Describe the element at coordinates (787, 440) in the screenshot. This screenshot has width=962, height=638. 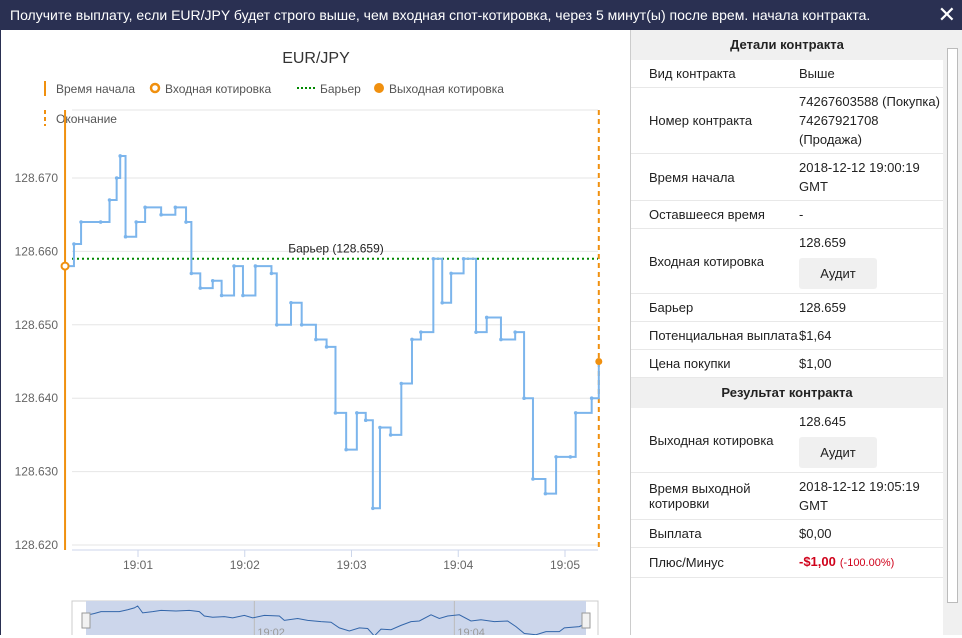
I see `detail-row: Выходная котировка 128.645 Аудит` at that location.